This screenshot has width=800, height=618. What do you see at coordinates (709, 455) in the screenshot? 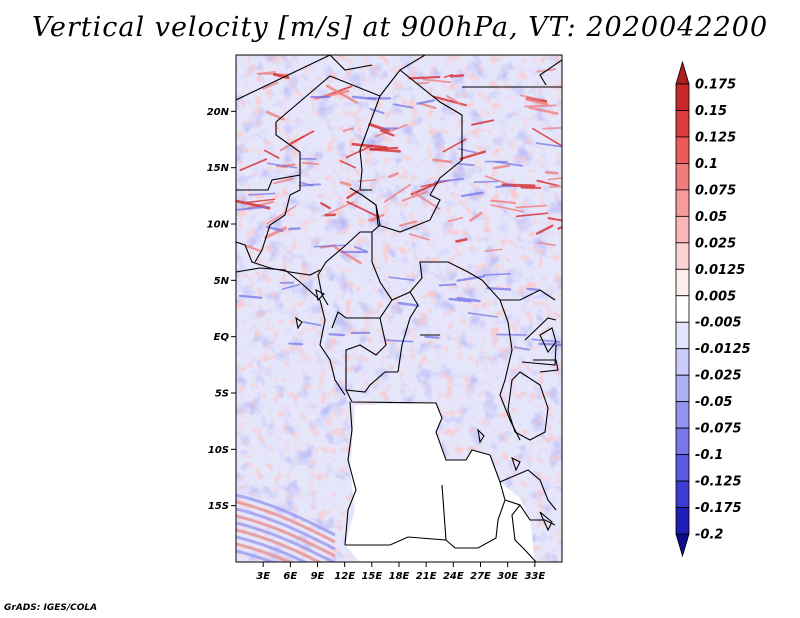
I see `colorbar-label: -0.1` at bounding box center [709, 455].